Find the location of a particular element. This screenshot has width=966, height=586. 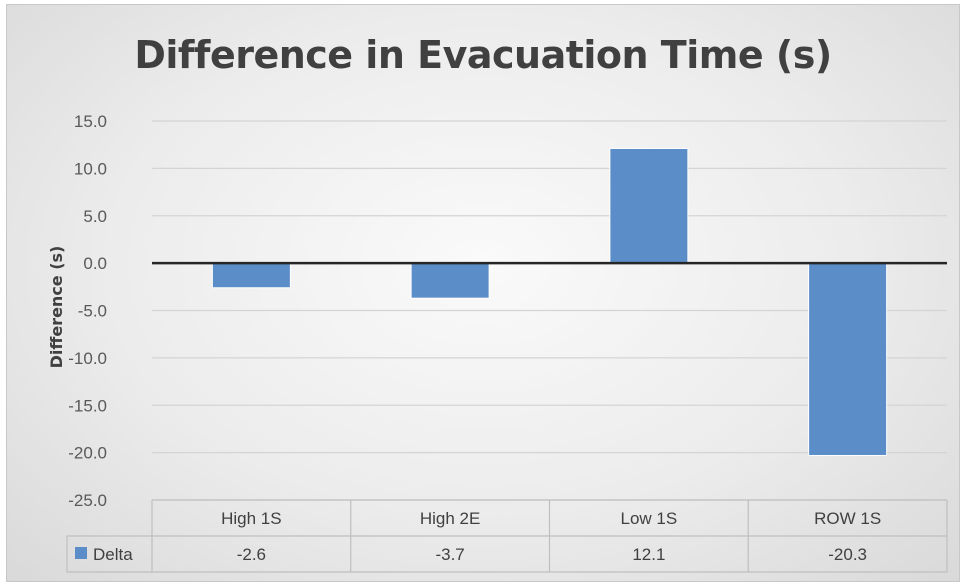

data-value-label: 12.1 is located at coordinates (648, 554).